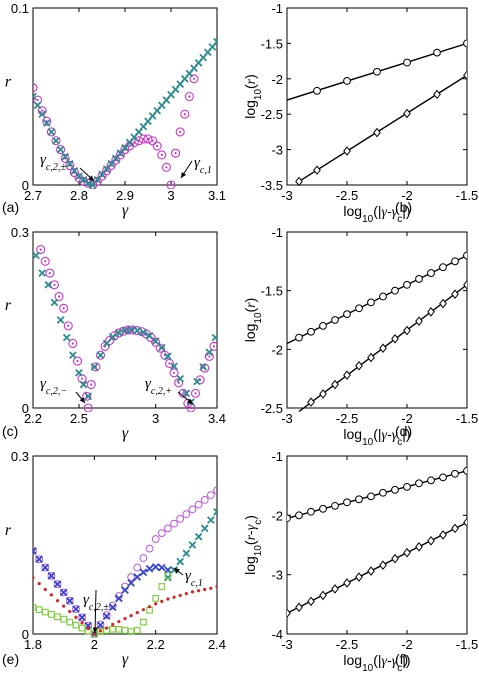  Describe the element at coordinates (197, 583) in the screenshot. I see `annotation-gamma-c1-part: c,1` at that location.